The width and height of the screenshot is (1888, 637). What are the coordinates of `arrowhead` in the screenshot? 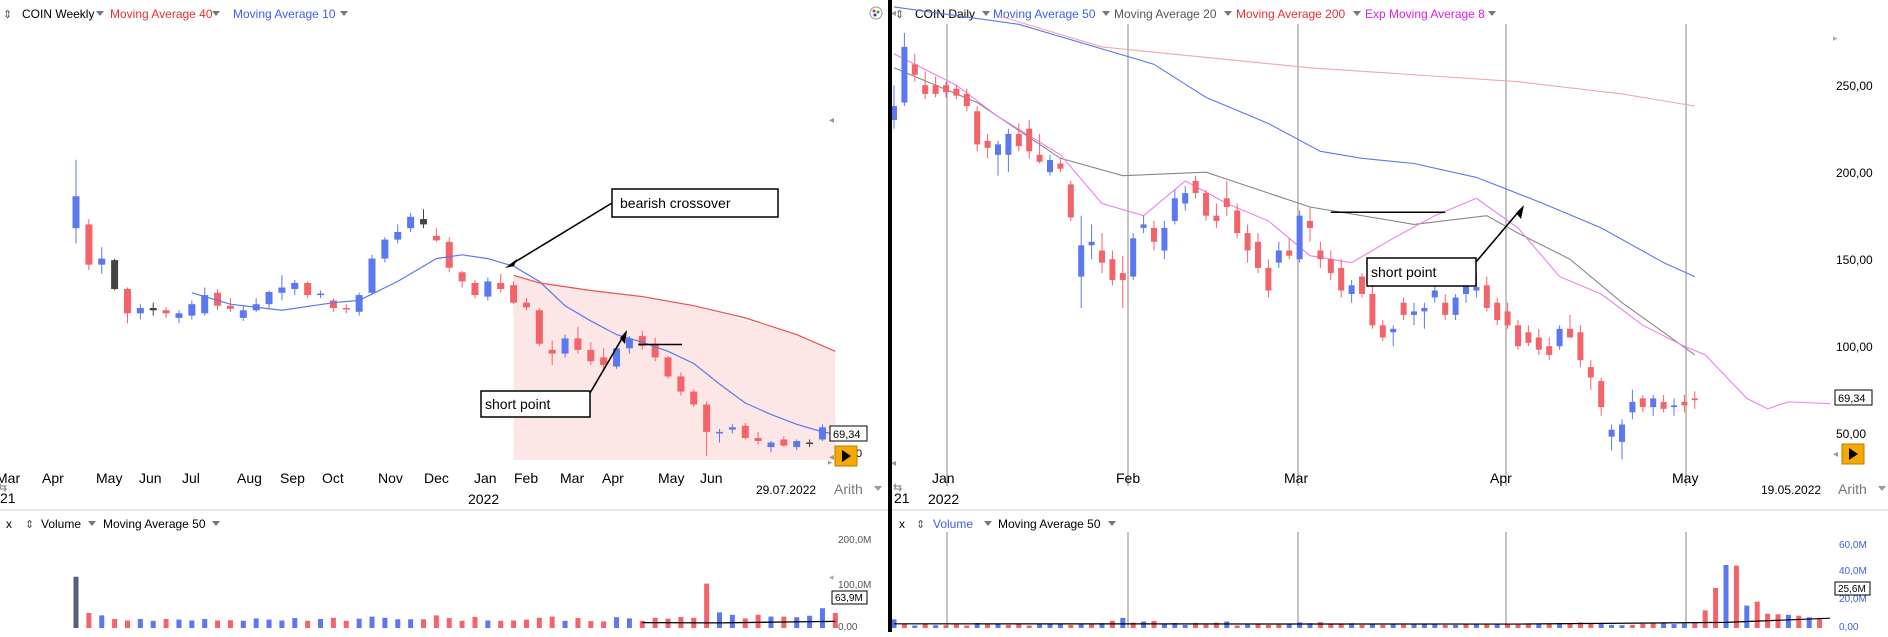 It's located at (623, 337).